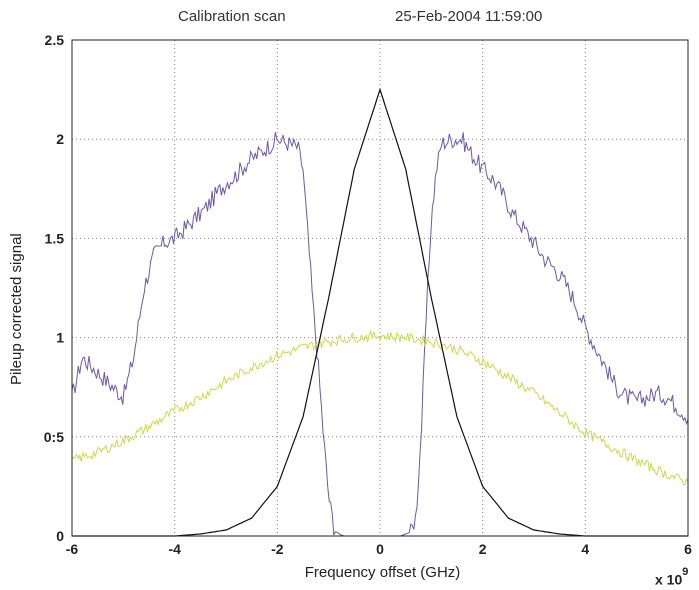  I want to click on y-tick-label: 1.5, so click(55, 238).